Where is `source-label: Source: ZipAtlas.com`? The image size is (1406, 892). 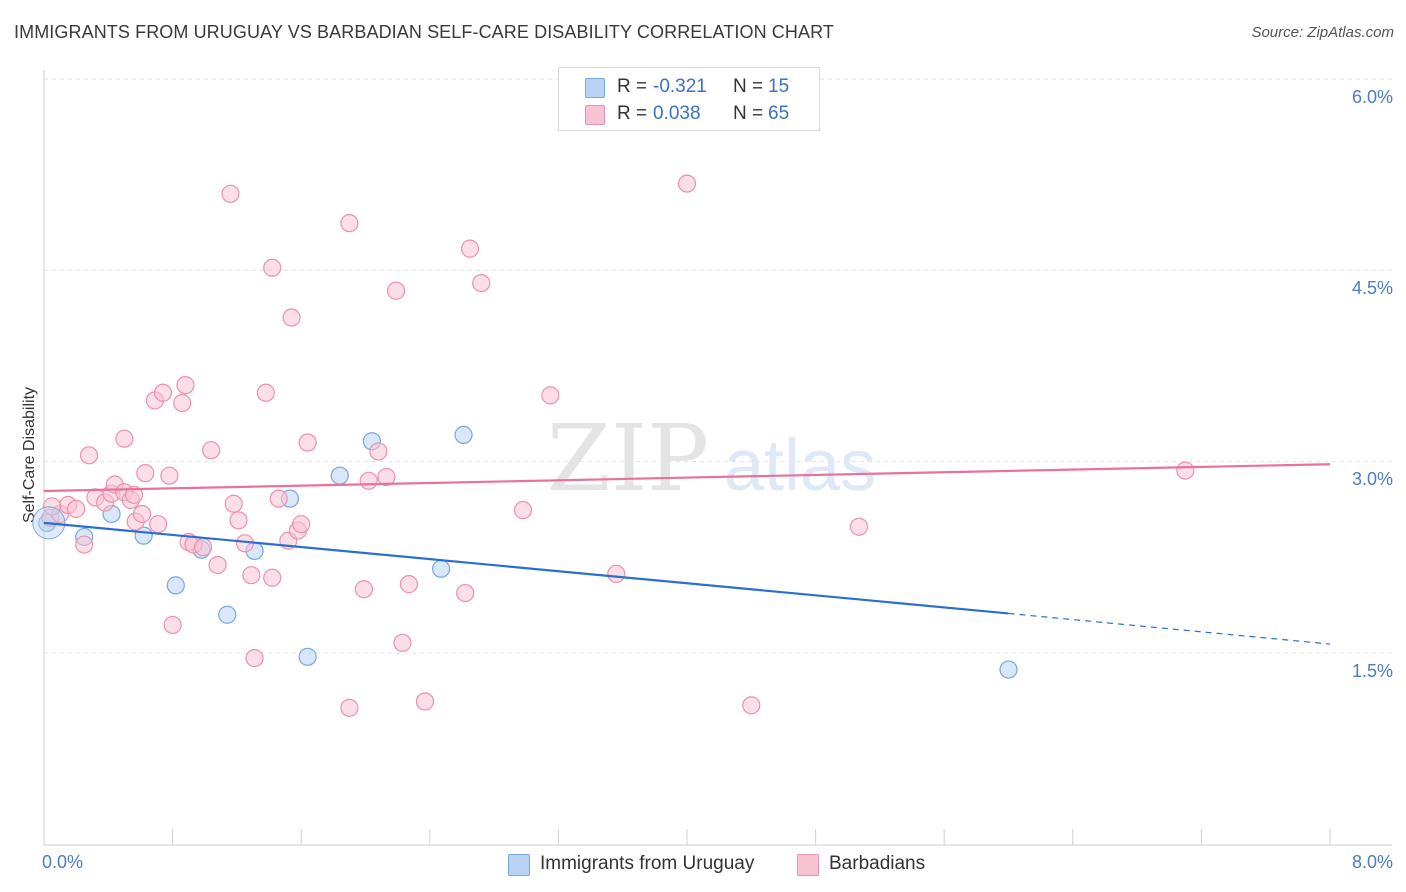
source-label: Source: ZipAtlas.com is located at coordinates (1322, 32).